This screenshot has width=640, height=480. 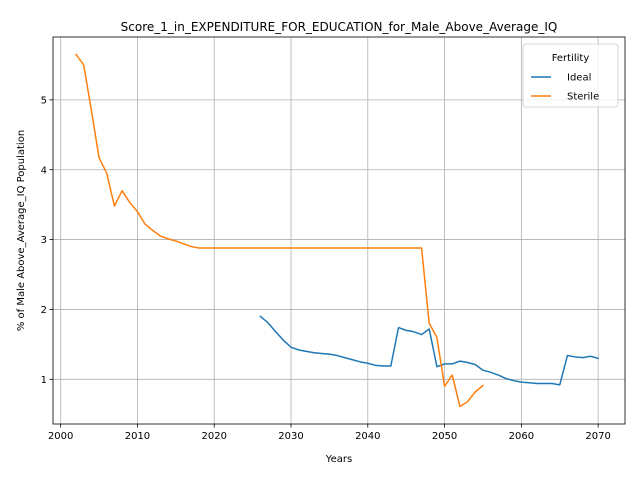 I want to click on y-tick-label: 5, so click(x=44, y=100).